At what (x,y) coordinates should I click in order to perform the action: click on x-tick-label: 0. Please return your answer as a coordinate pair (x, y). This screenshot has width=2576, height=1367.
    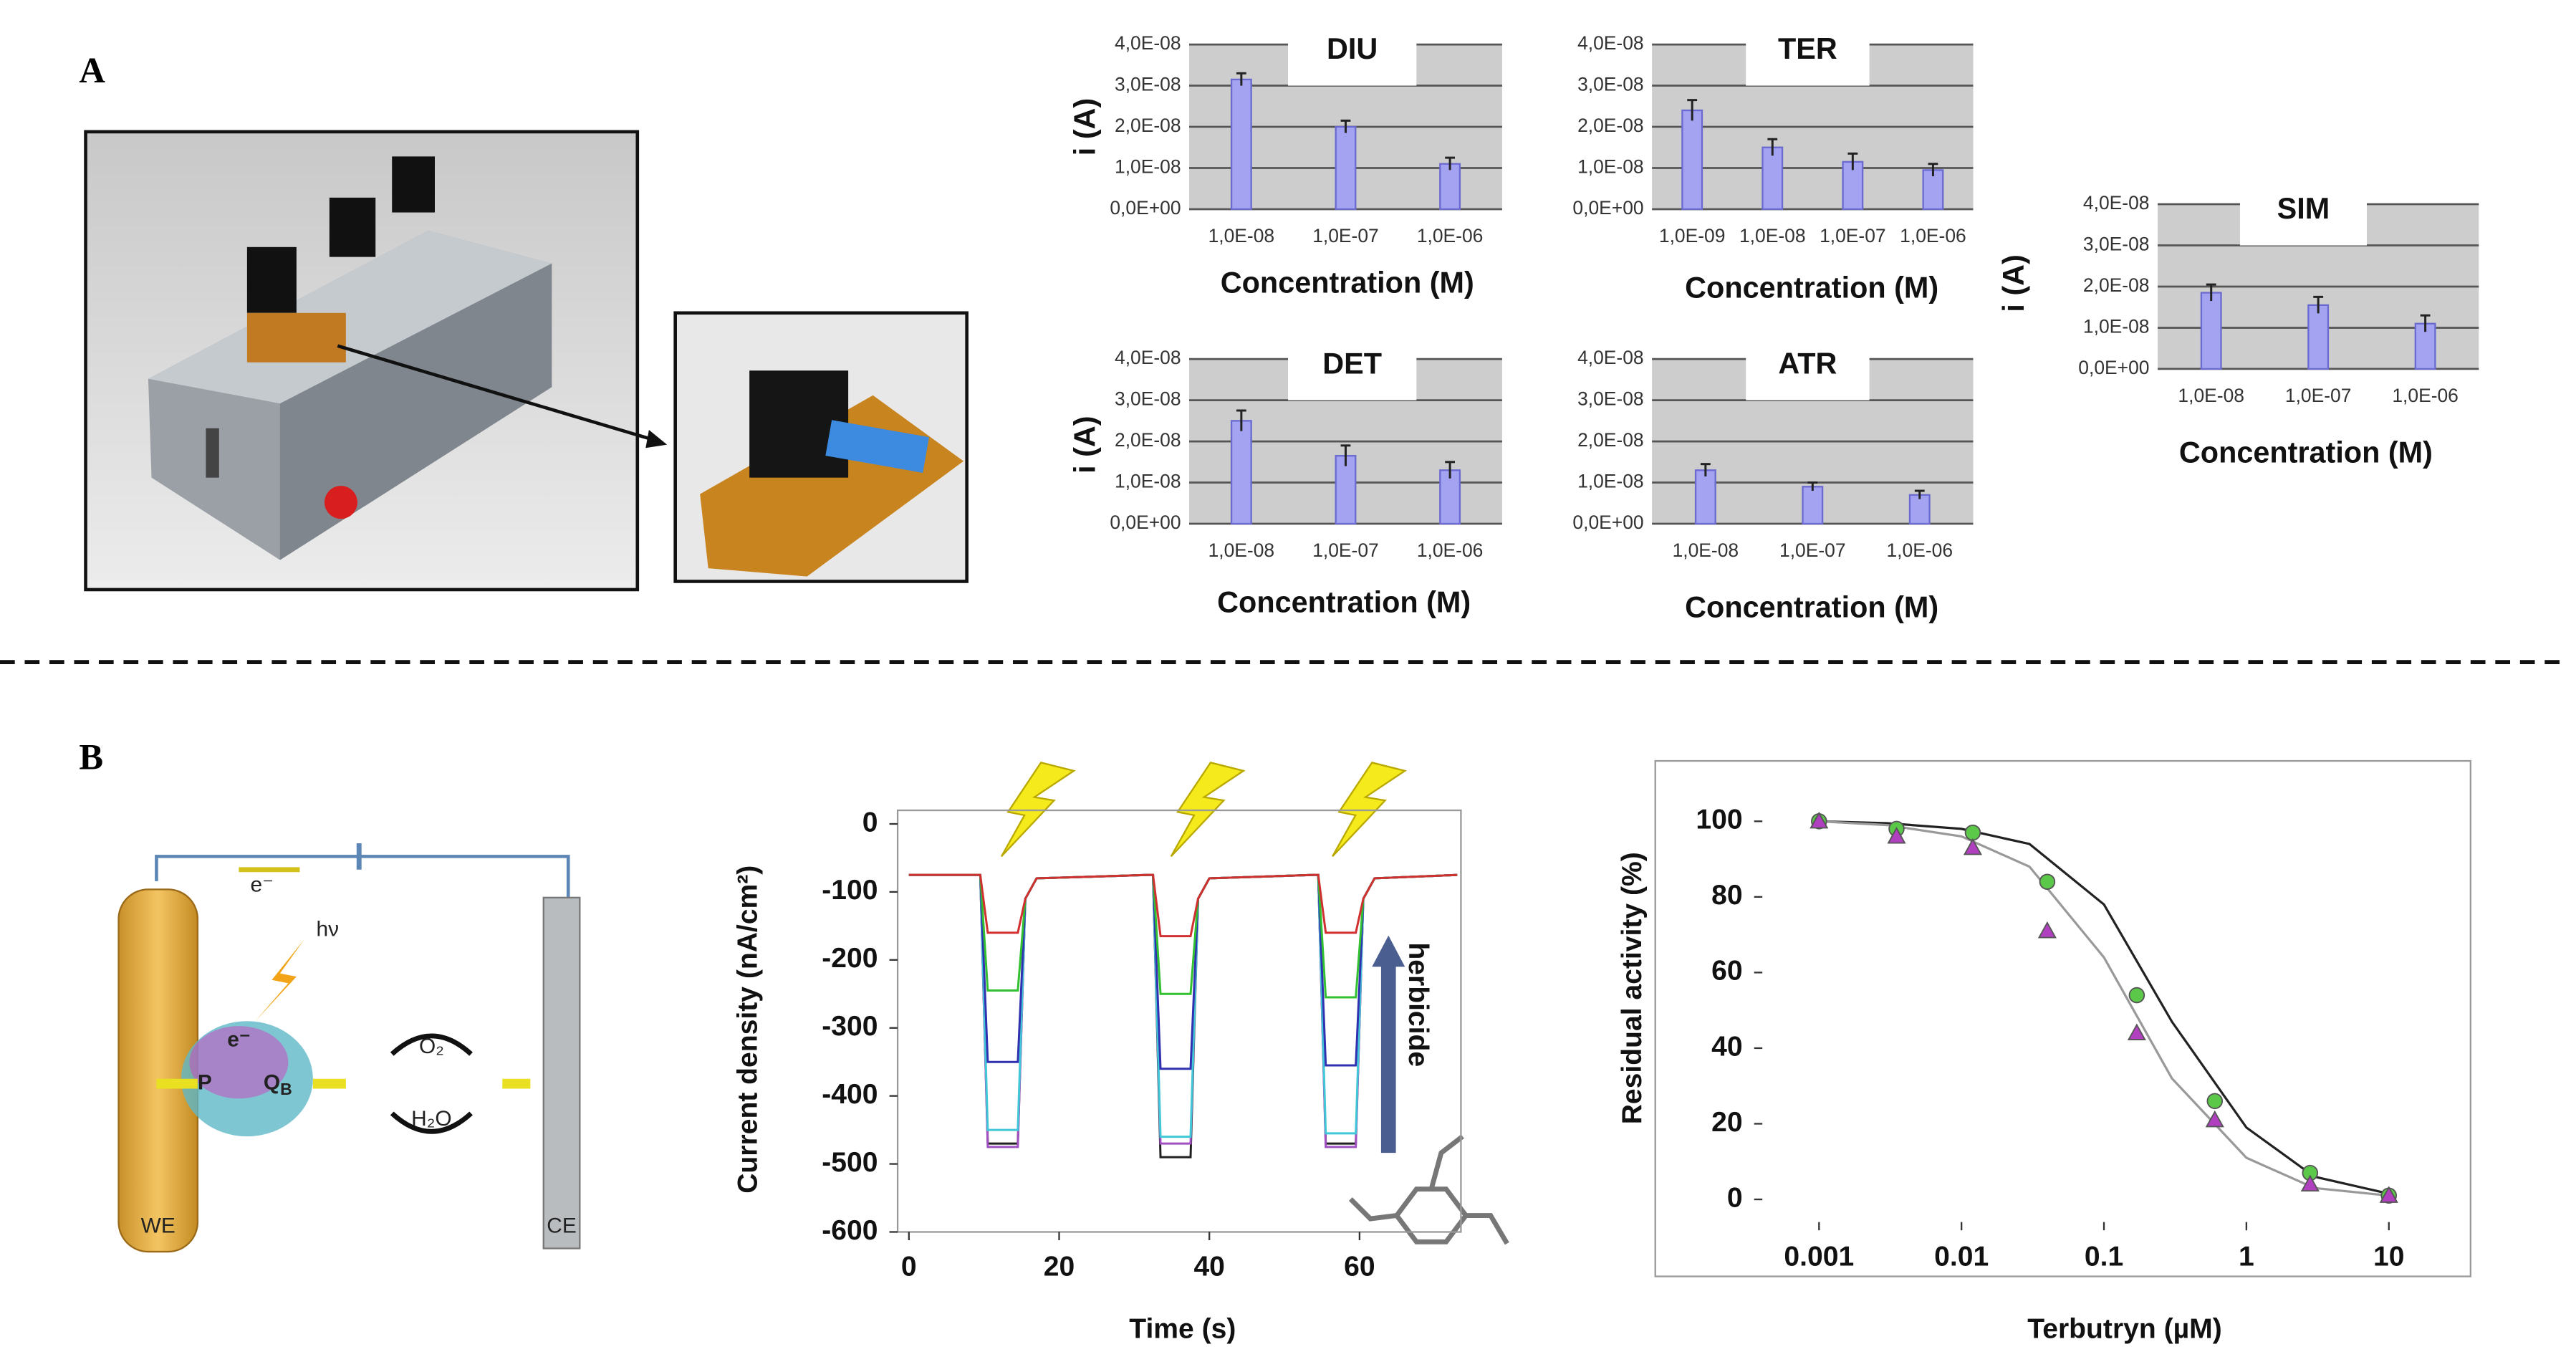
    Looking at the image, I should click on (909, 1266).